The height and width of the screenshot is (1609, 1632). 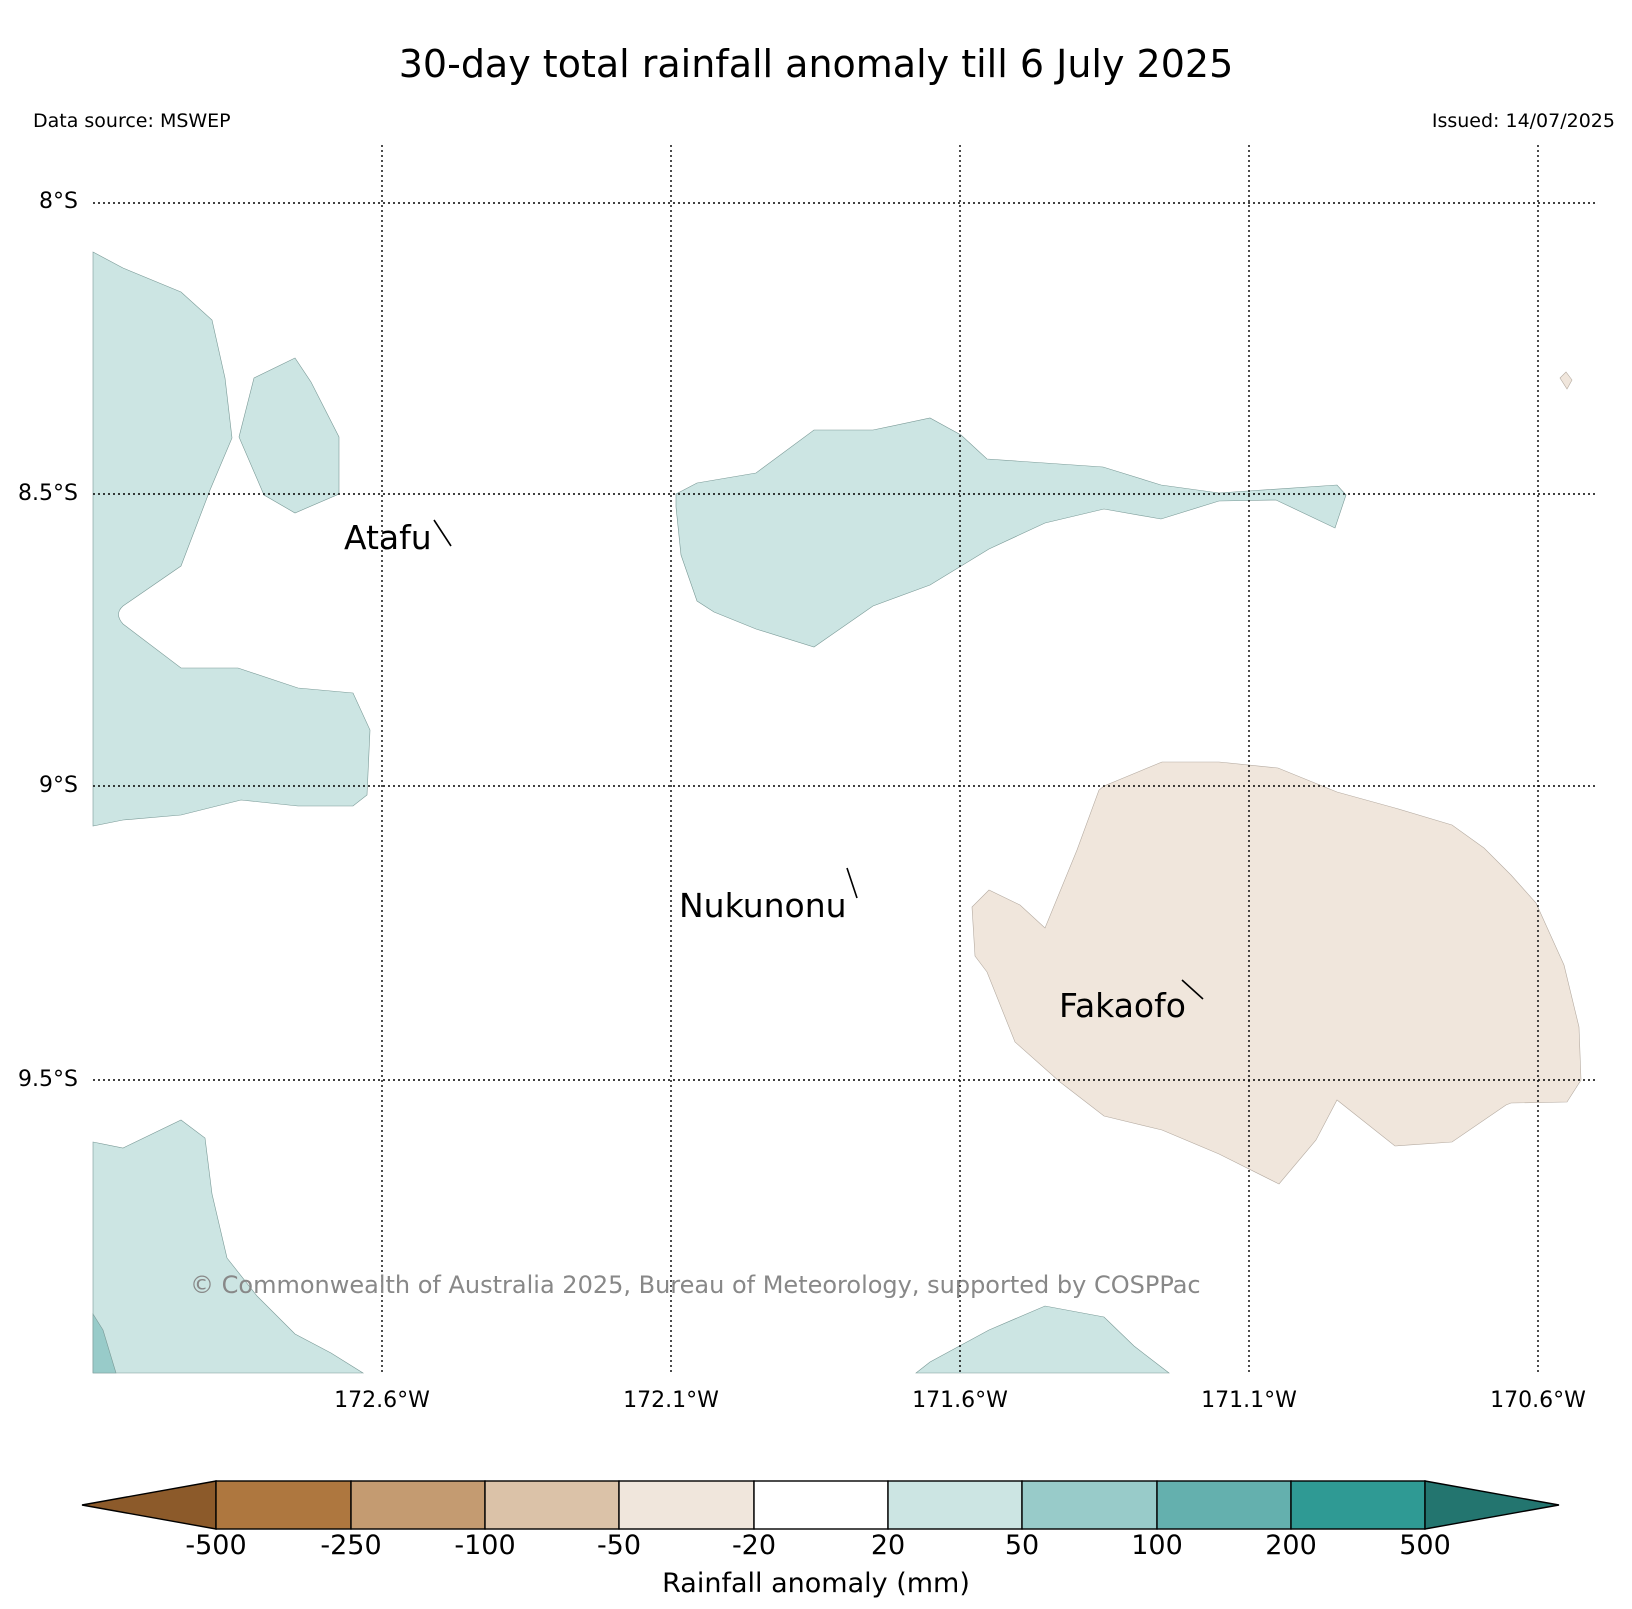 What do you see at coordinates (48, 493) in the screenshot?
I see `lat-label-8-5s: 8.5°S` at bounding box center [48, 493].